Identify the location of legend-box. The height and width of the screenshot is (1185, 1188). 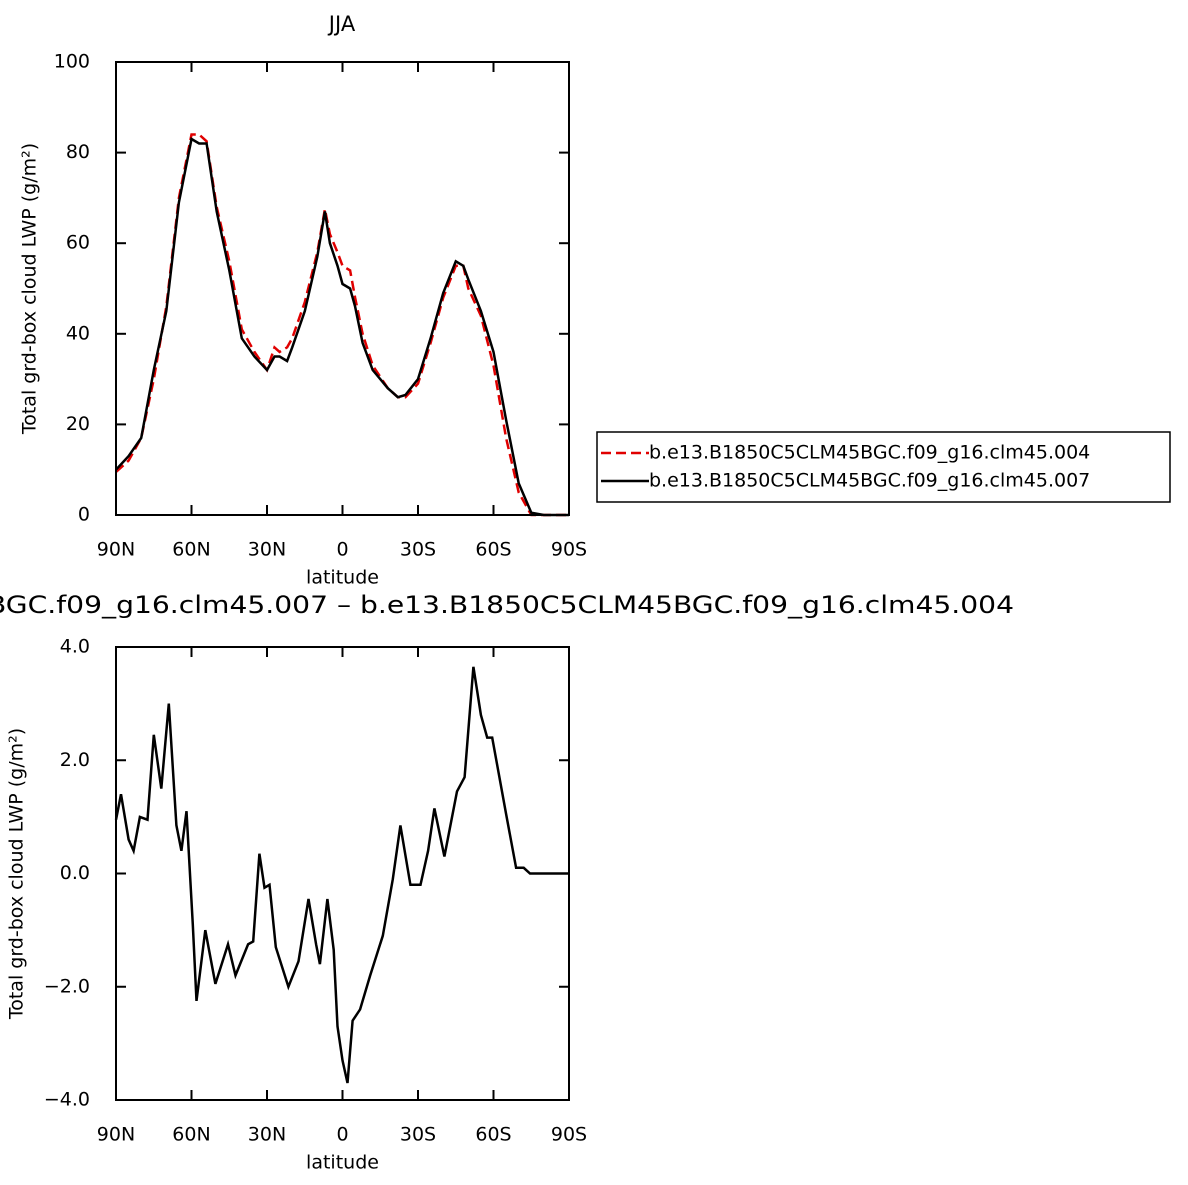
(883, 467).